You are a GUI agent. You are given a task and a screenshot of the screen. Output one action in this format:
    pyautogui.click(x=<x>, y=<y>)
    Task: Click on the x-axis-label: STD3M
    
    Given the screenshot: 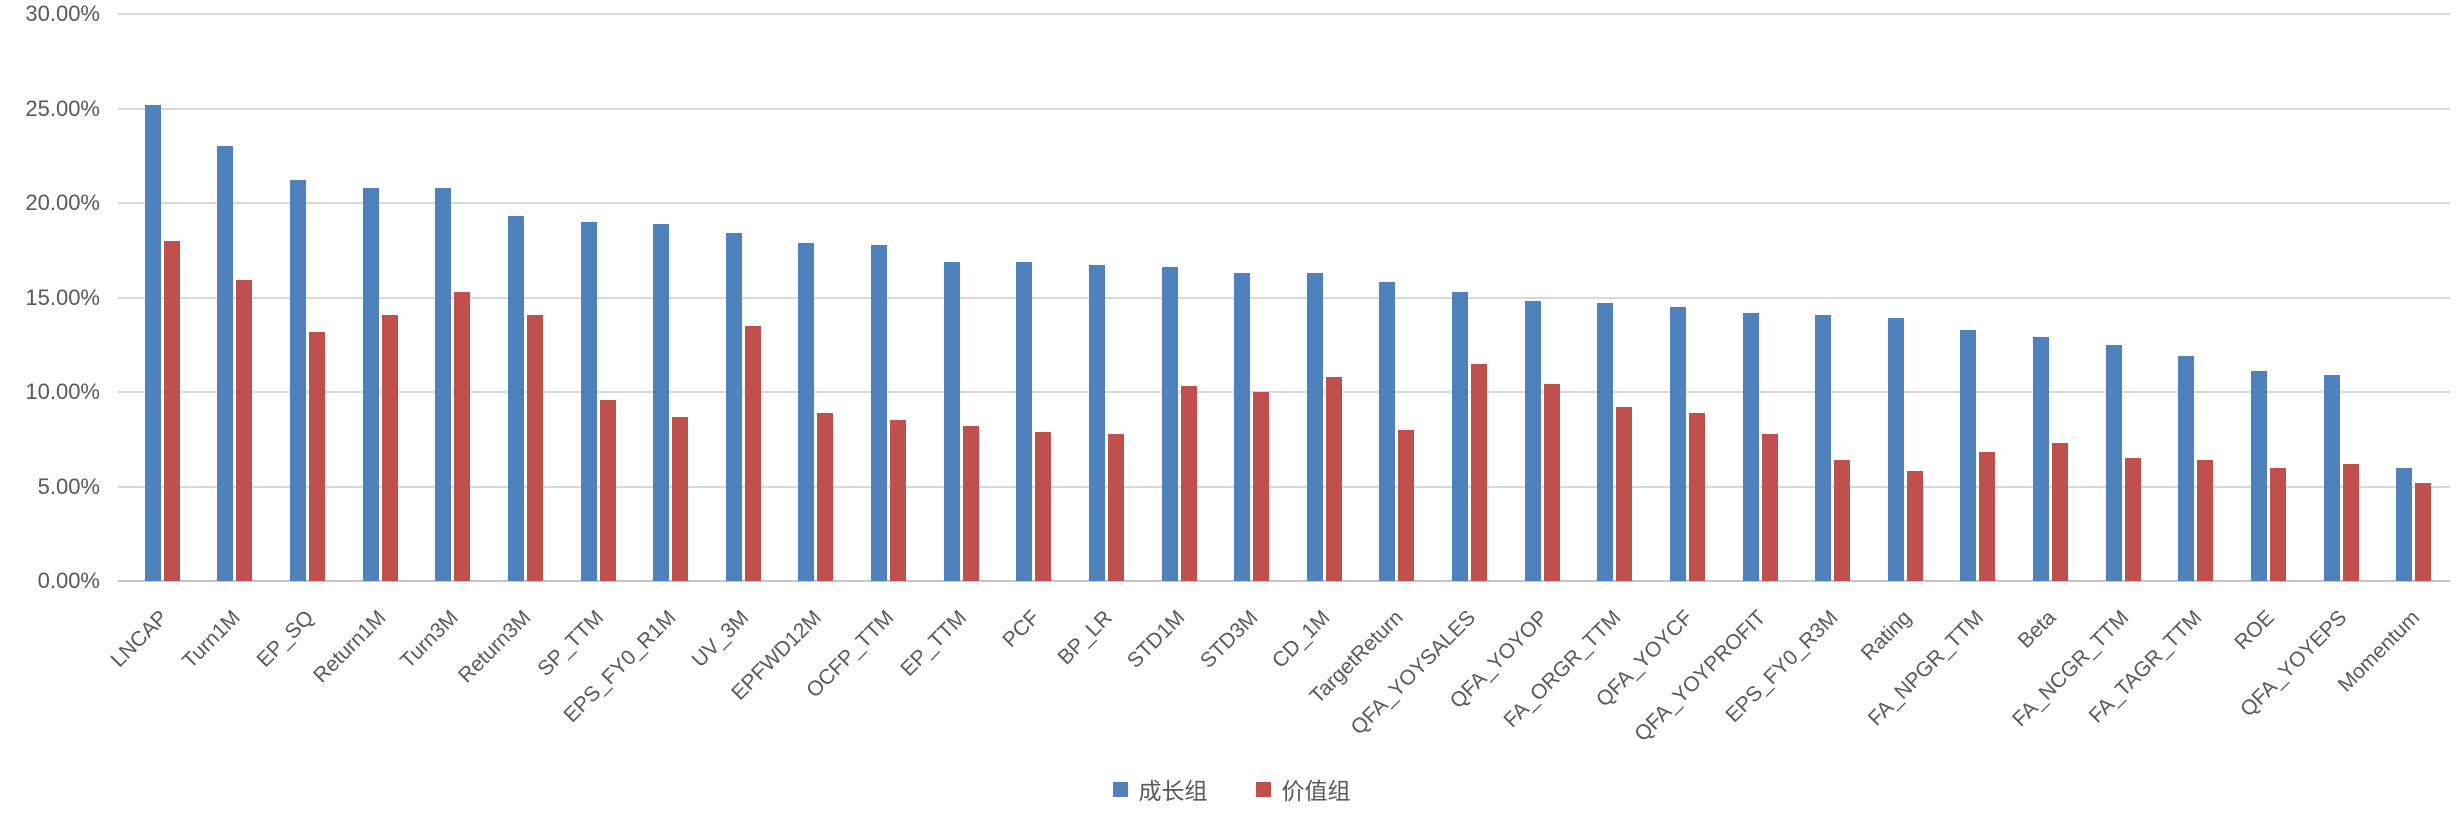 What is the action you would take?
    pyautogui.click(x=1228, y=639)
    